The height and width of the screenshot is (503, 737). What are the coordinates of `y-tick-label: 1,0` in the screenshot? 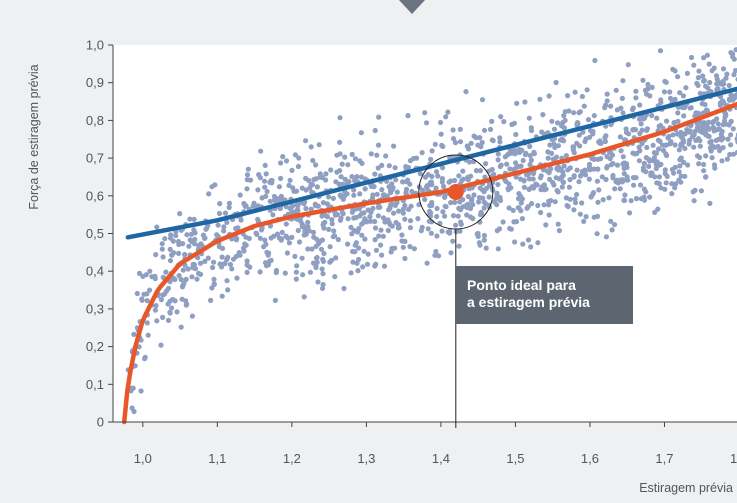 It's located at (95, 45).